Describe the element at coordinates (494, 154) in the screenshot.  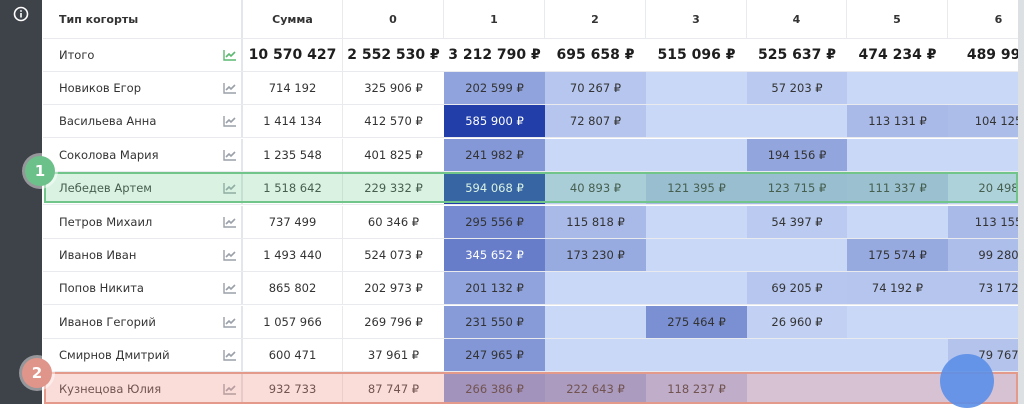
I see `cohort-value-cell: 241 982 ₽` at that location.